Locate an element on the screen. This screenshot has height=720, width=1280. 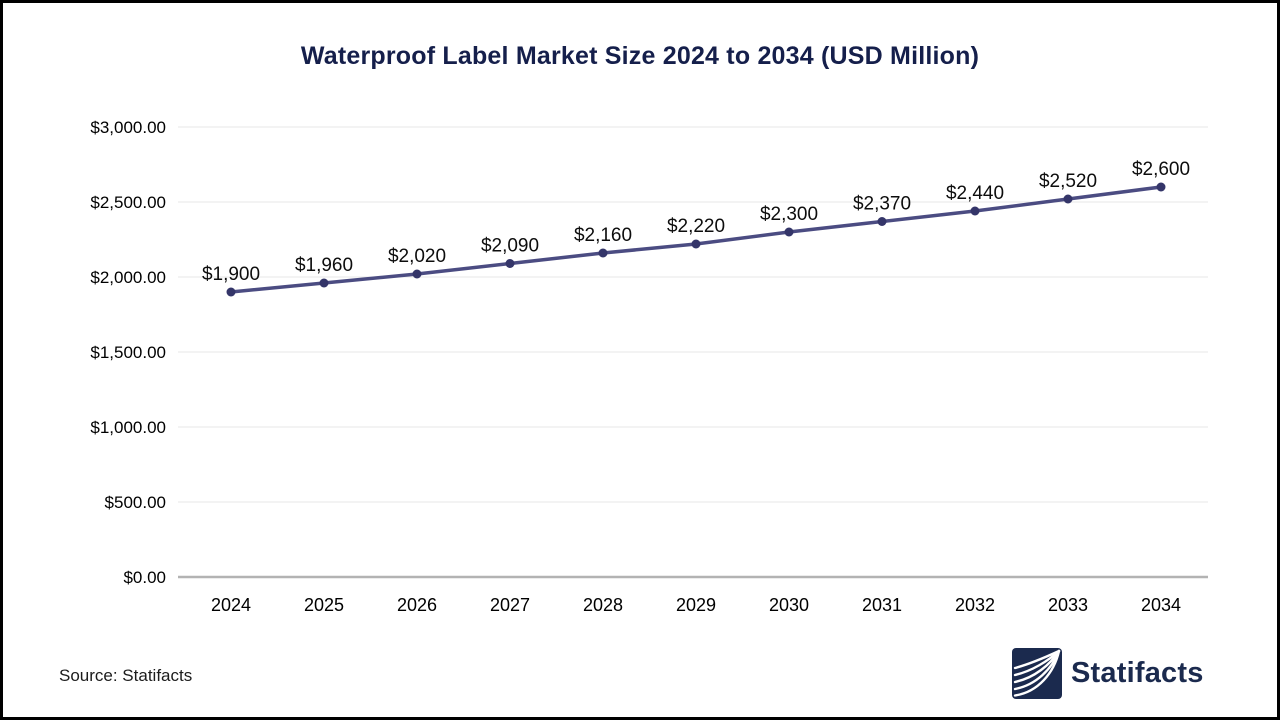
x-tick-label: 2032 is located at coordinates (975, 605).